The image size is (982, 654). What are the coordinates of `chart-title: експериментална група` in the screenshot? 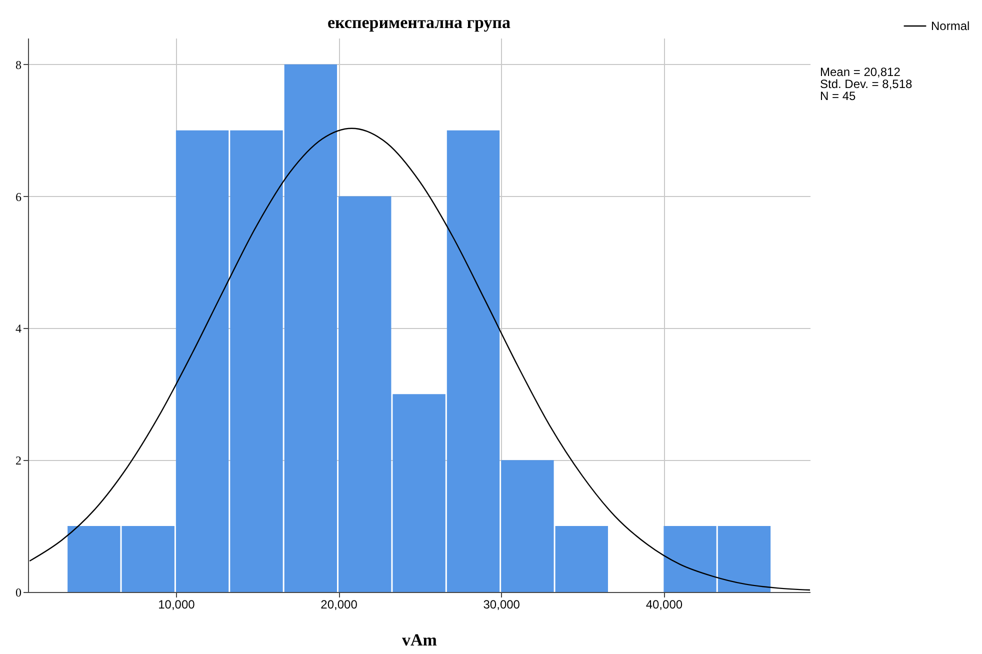 It's located at (419, 22).